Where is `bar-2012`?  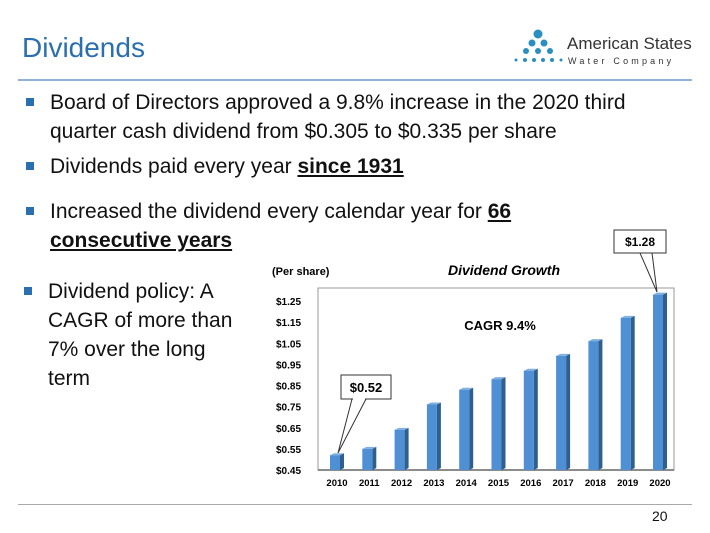
bar-2012 is located at coordinates (401, 448).